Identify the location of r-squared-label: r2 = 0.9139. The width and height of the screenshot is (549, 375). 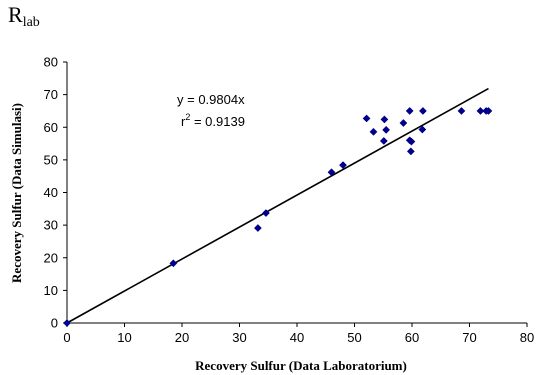
(213, 120).